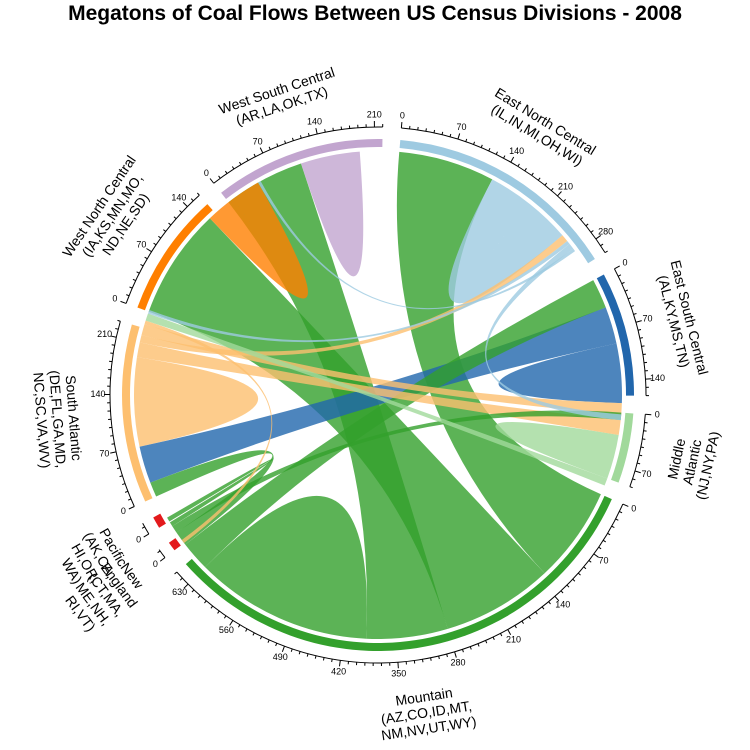 This screenshot has height=750, width=750. I want to click on ribbon-enc-enc, so click(505, 241).